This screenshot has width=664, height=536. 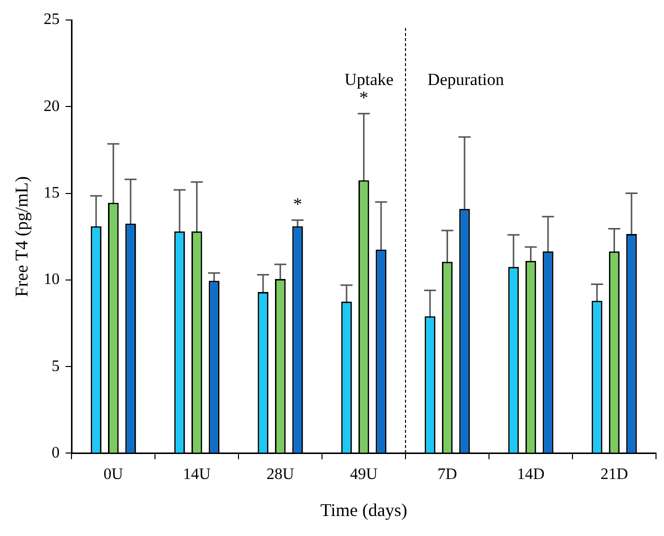 I want to click on x-tick-label: 49U, so click(x=364, y=475).